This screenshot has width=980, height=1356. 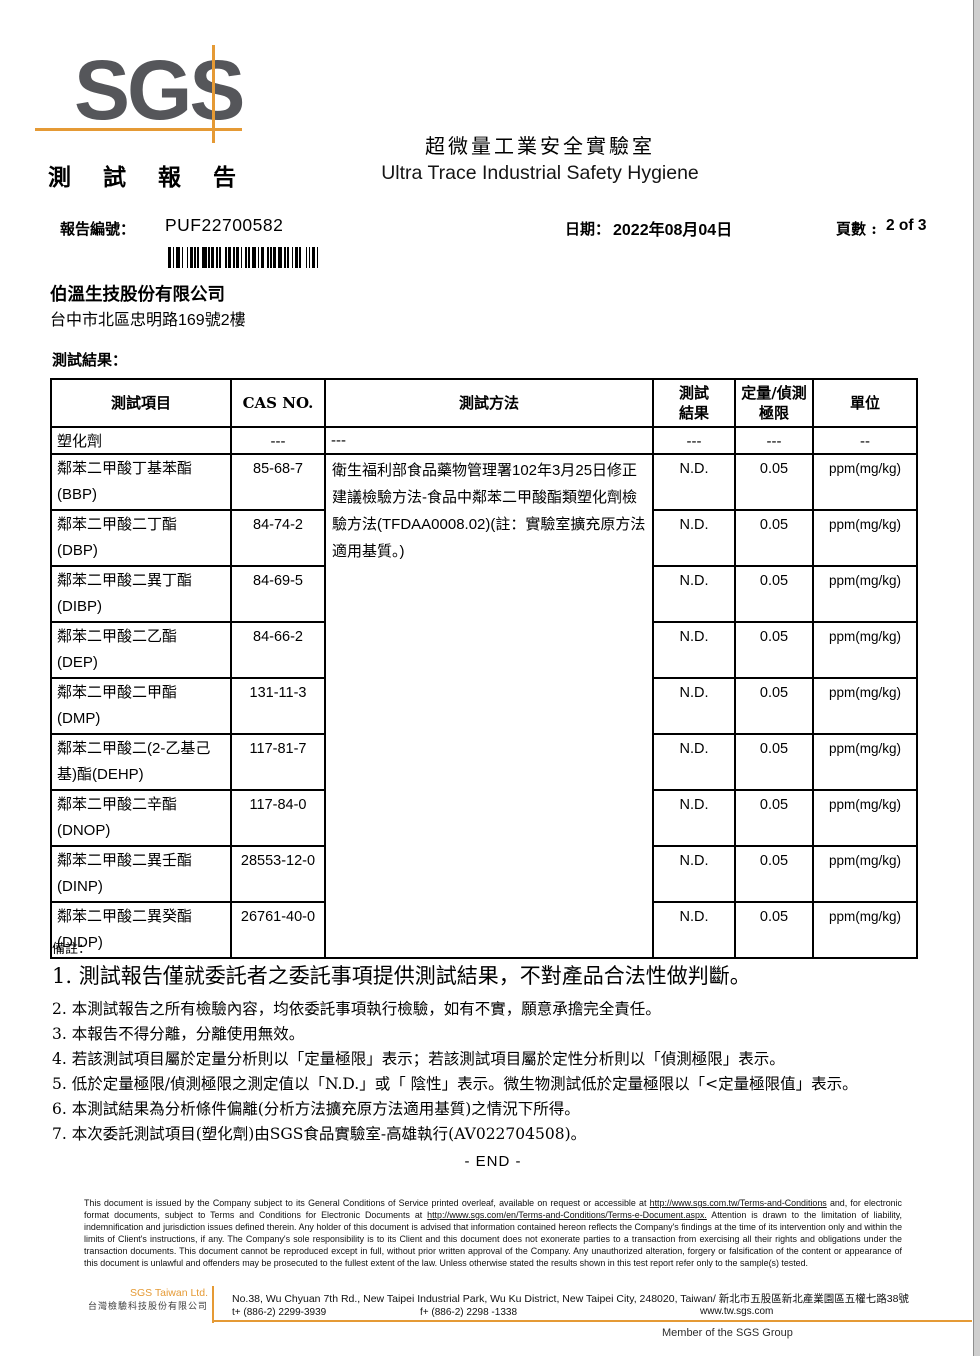 What do you see at coordinates (147, 1307) in the screenshot?
I see `footer-company-cn: 台灣檢驗科技股份有限公司` at bounding box center [147, 1307].